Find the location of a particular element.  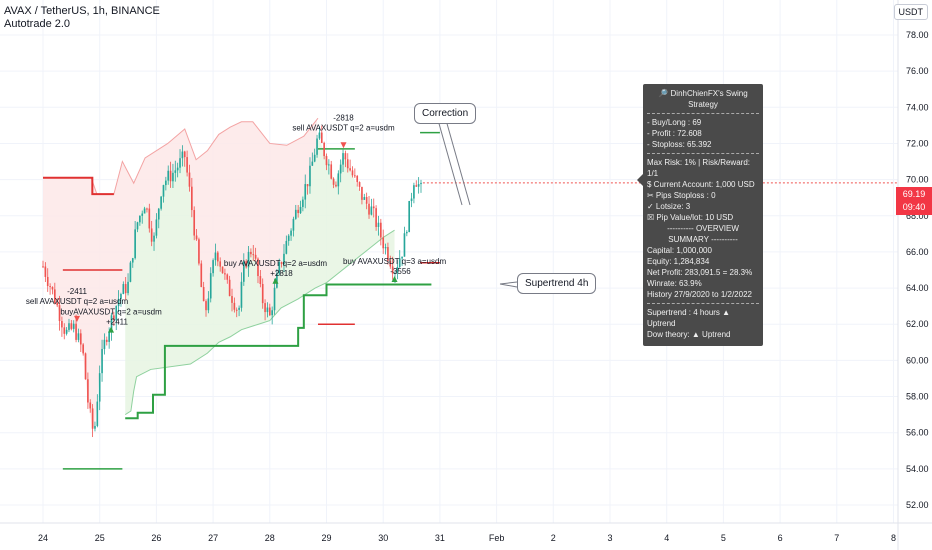

currency-badge: USDT is located at coordinates (910, 12).